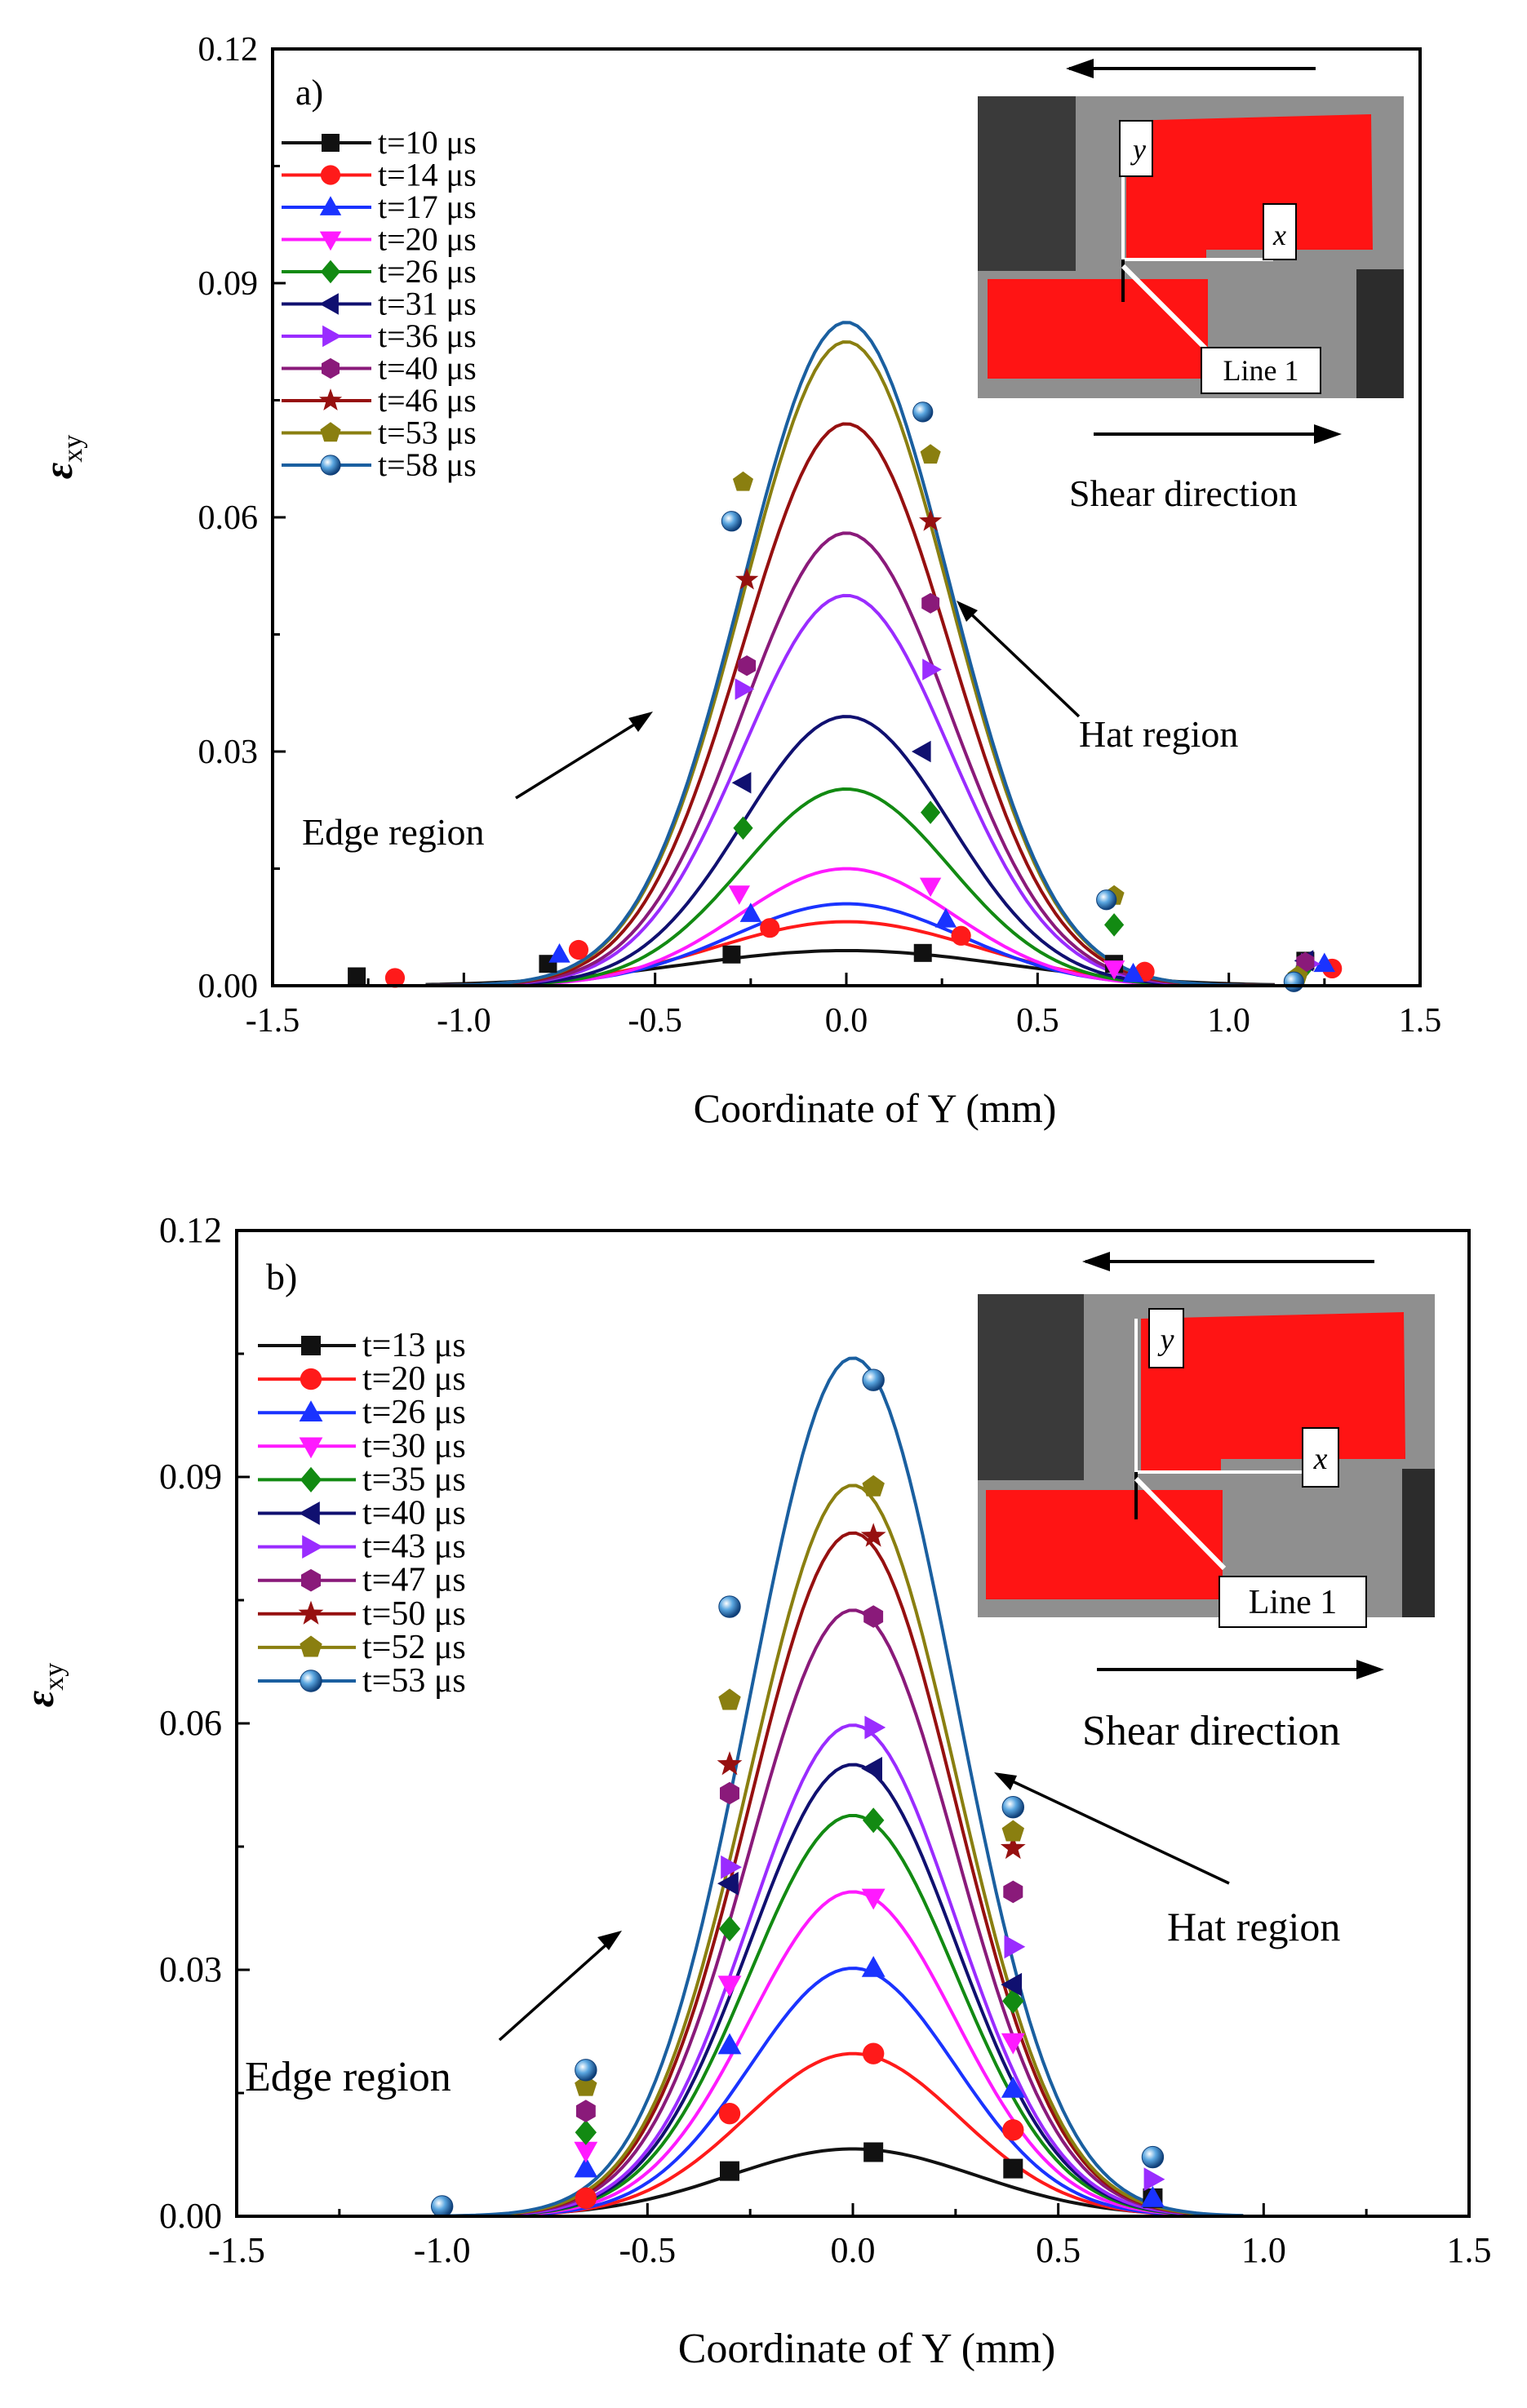 The image size is (1527, 2408). Describe the element at coordinates (477, 782) in the screenshot. I see `edge-region-annotation: Edge region` at that location.